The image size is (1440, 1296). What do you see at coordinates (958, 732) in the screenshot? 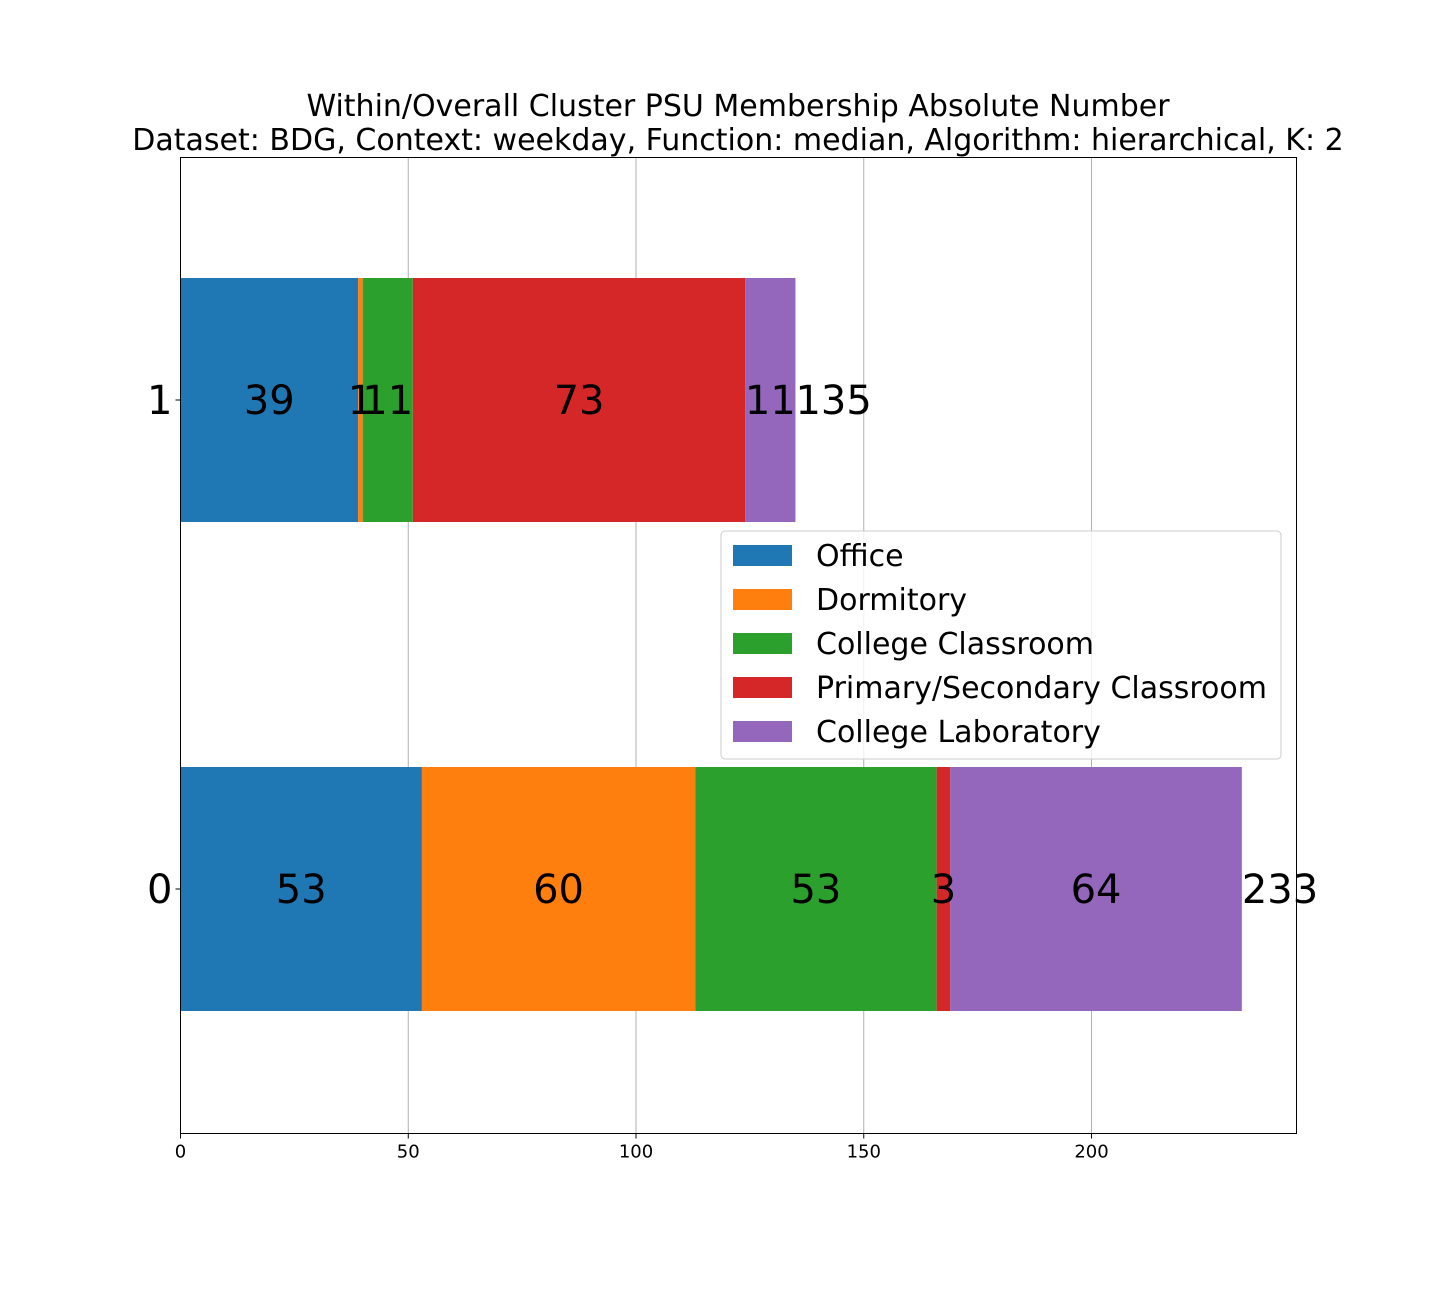
I see `legend-label: College Laboratory` at bounding box center [958, 732].